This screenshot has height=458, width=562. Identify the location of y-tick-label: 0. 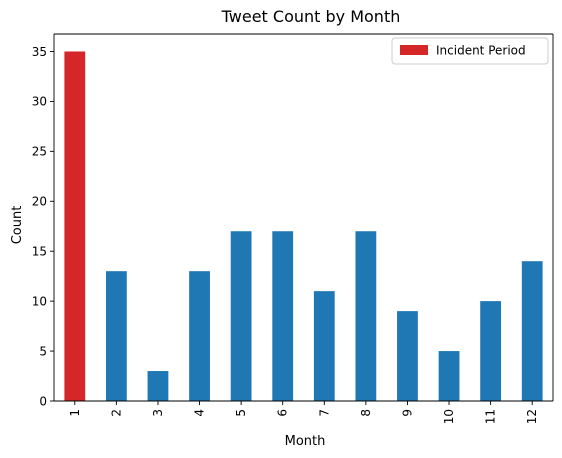
(43, 401).